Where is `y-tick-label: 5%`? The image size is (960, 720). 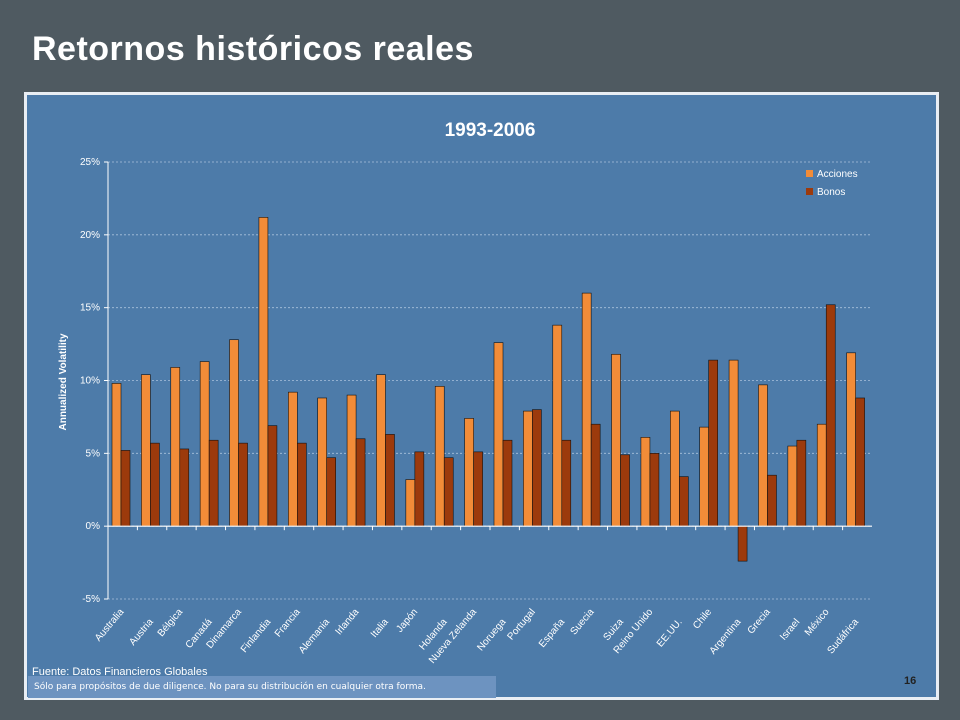
y-tick-label: 5% is located at coordinates (93, 453).